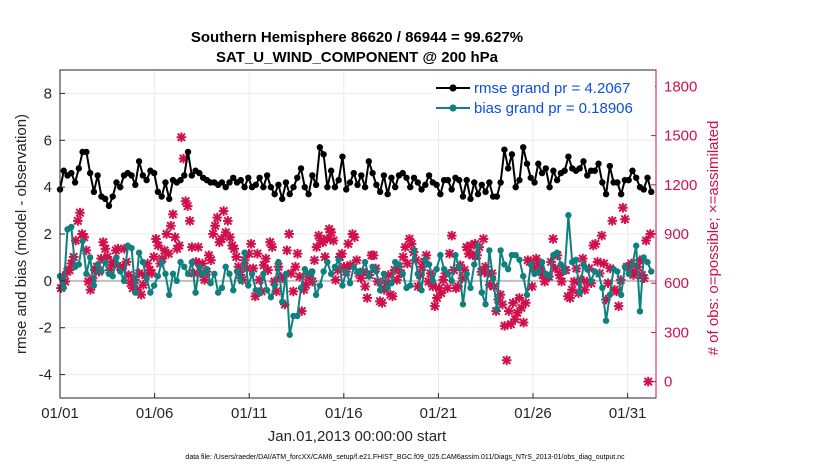  Describe the element at coordinates (676, 283) in the screenshot. I see `y-right-tick-label: 600` at that location.